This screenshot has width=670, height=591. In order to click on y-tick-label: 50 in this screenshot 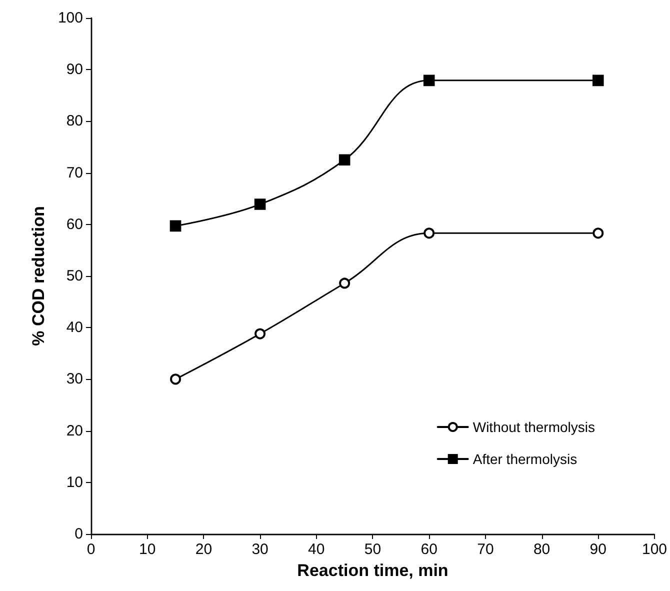, I will do `click(74, 276)`.